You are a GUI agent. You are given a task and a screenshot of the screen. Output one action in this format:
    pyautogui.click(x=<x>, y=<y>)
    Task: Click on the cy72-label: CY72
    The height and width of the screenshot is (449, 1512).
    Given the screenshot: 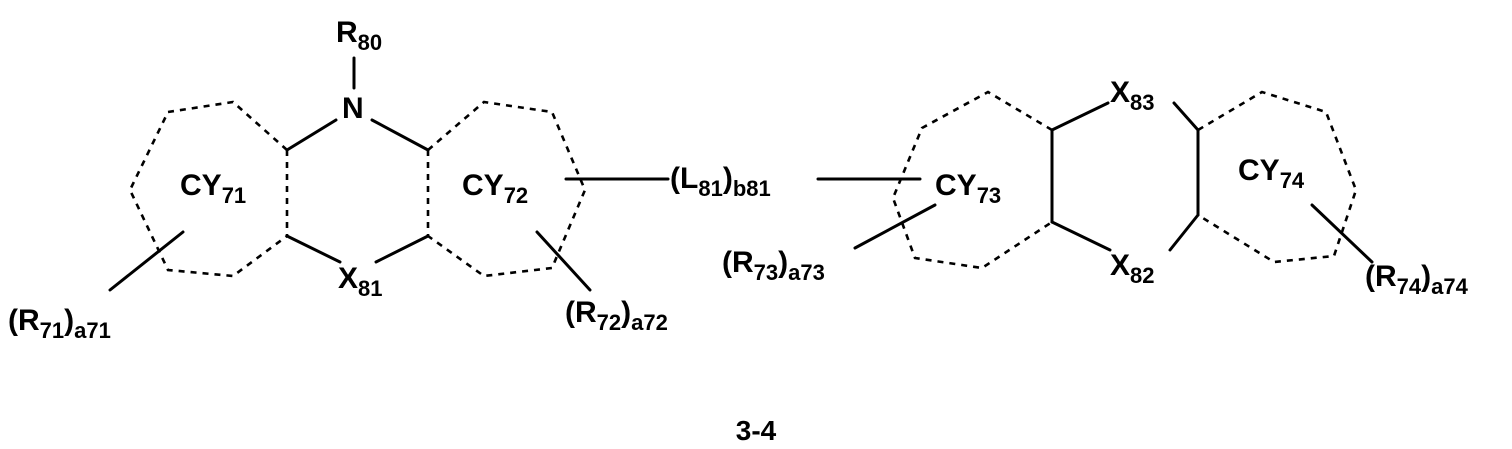 What is the action you would take?
    pyautogui.click(x=495, y=188)
    